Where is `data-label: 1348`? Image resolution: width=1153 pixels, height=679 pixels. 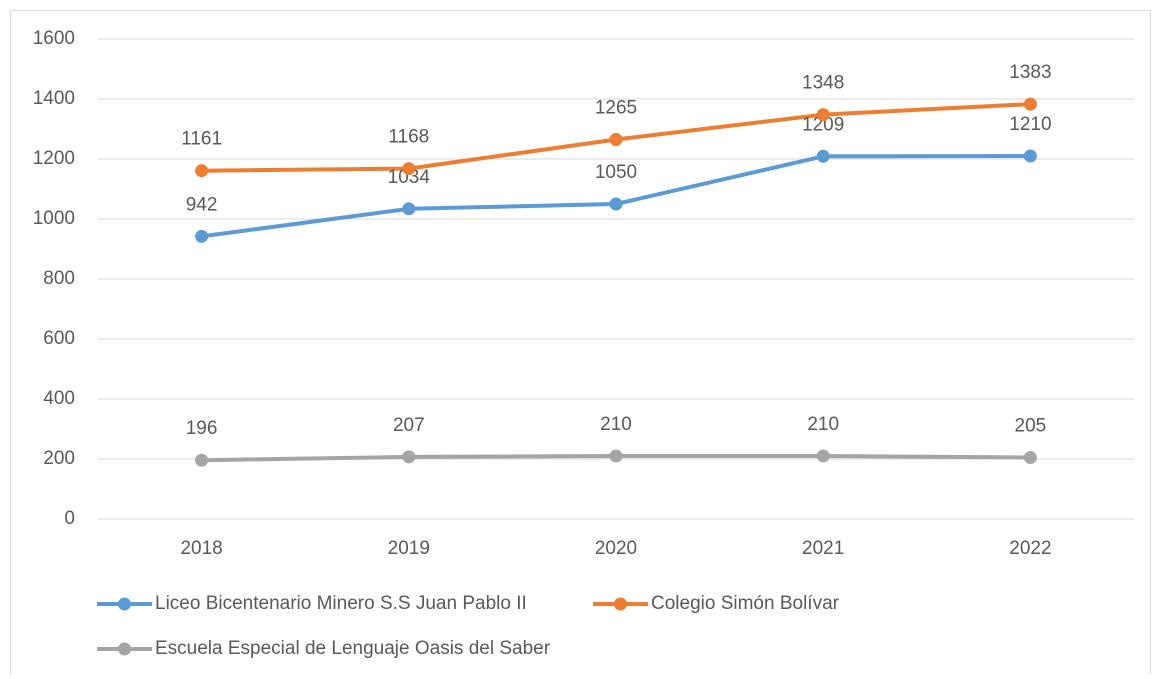
data-label: 1348 is located at coordinates (823, 83).